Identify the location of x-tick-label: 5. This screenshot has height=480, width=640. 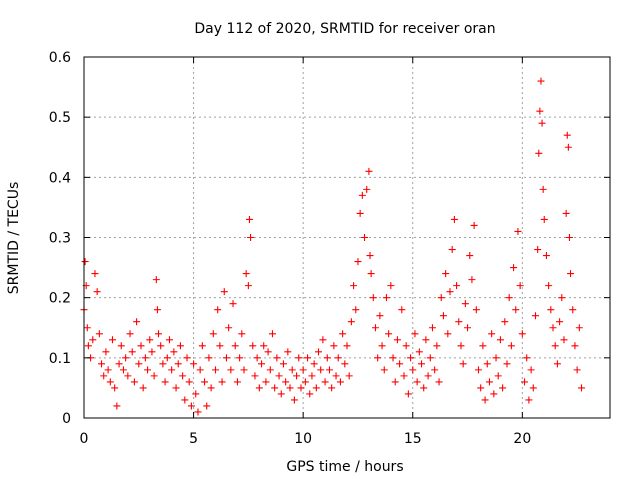
(193, 439).